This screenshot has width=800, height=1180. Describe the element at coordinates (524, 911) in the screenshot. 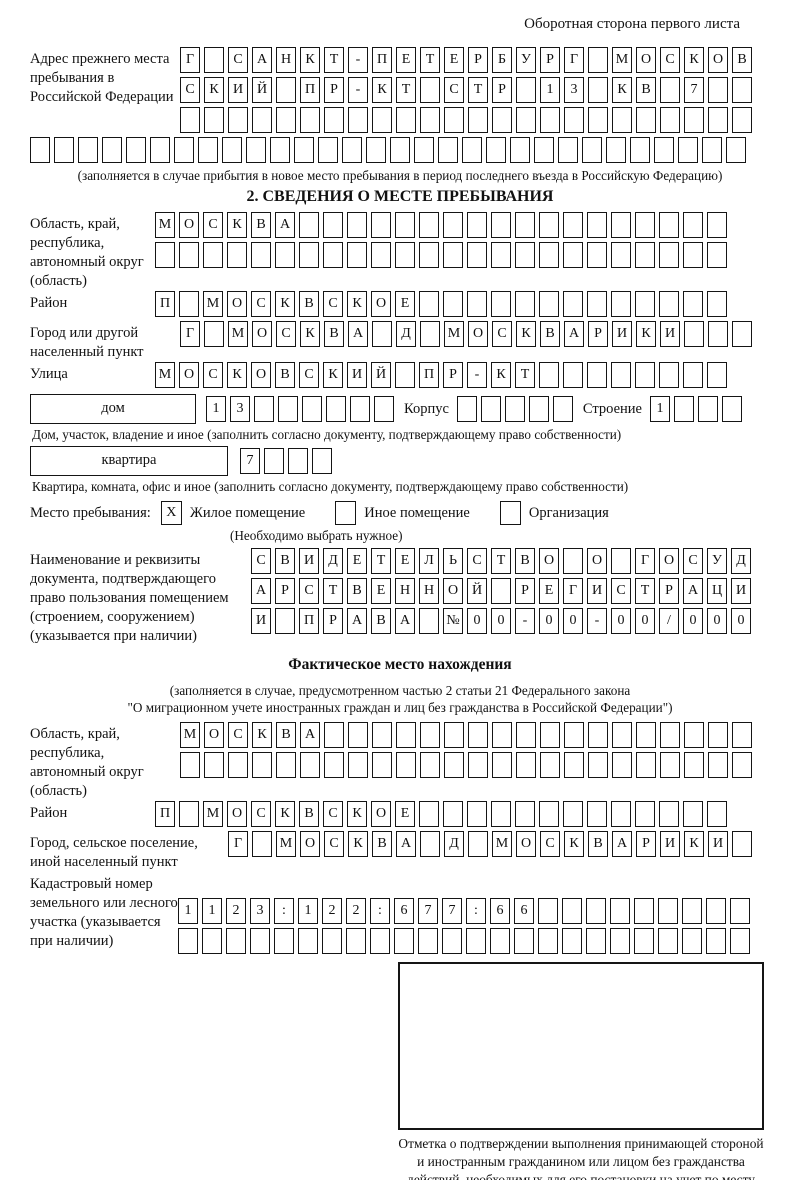

I see `char-box: 6` at that location.